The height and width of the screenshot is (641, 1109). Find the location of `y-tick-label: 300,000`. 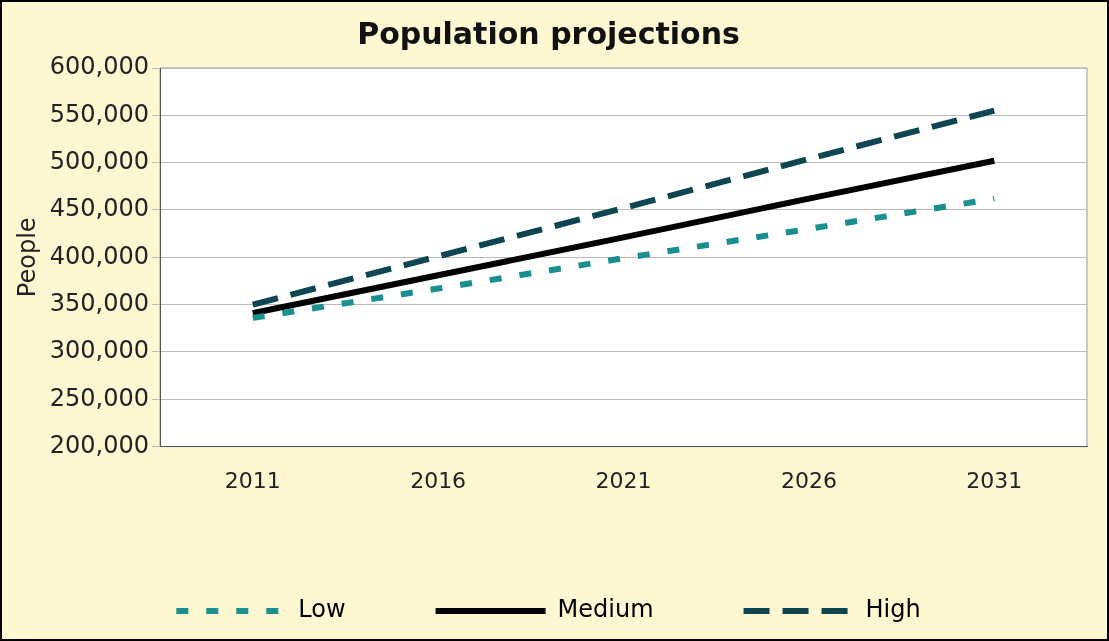

y-tick-label: 300,000 is located at coordinates (99, 350).